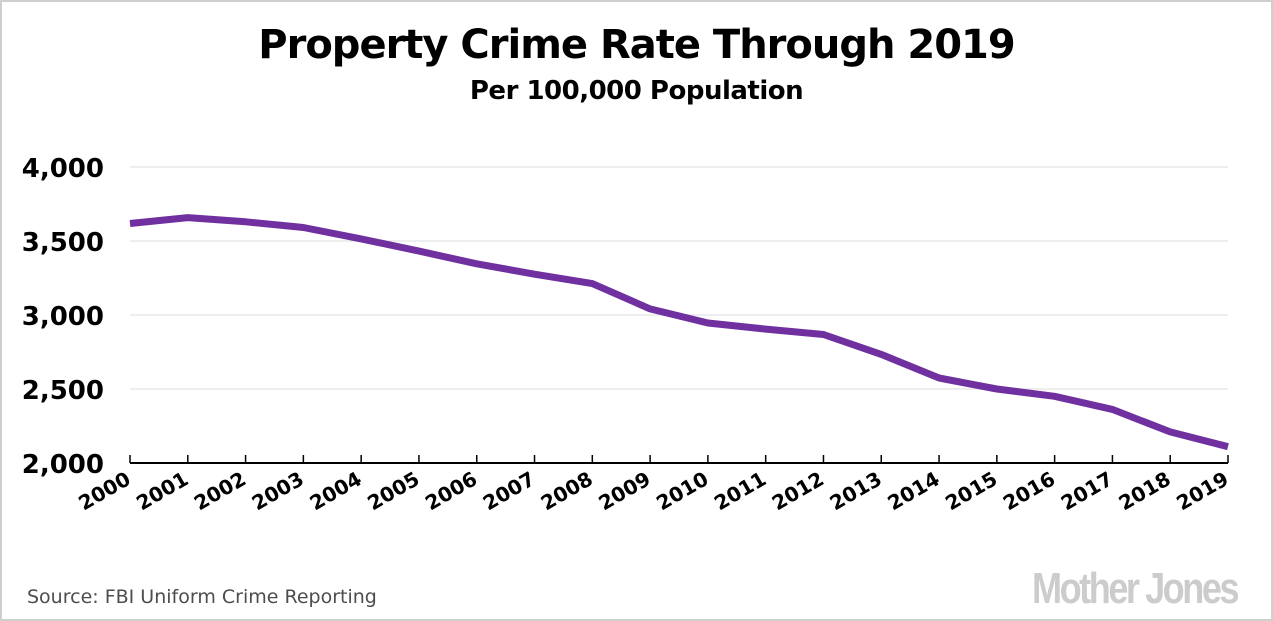 This screenshot has width=1273, height=621. What do you see at coordinates (798, 491) in the screenshot?
I see `x-tick-label: 2012` at bounding box center [798, 491].